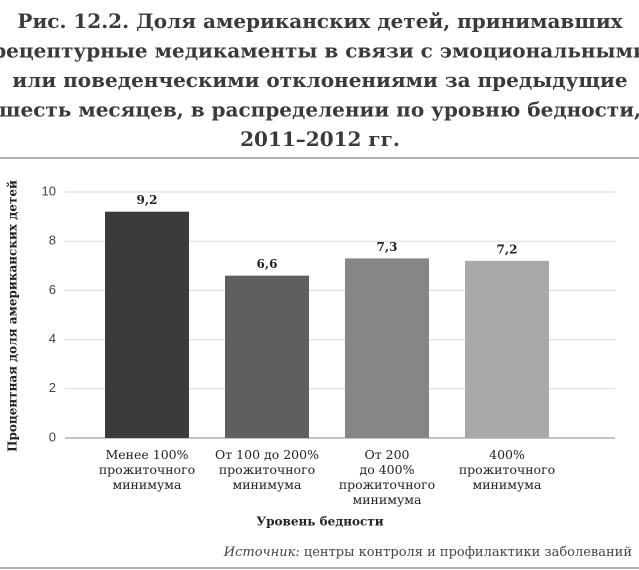 Image resolution: width=639 pixels, height=570 pixels. What do you see at coordinates (387, 247) in the screenshot?
I see `value-label: 7,3` at bounding box center [387, 247].